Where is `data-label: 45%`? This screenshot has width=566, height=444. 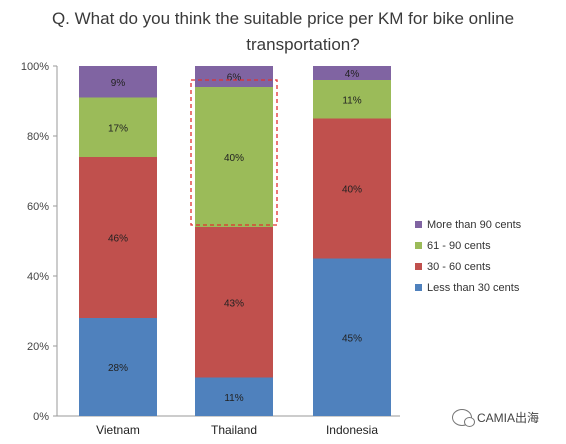
data-label: 45% is located at coordinates (352, 338).